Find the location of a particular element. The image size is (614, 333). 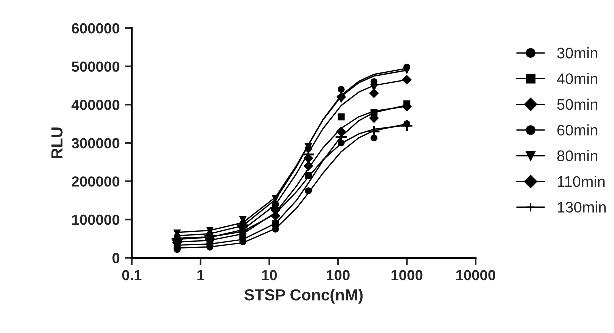

y-tick-label: 400000 is located at coordinates (96, 105).